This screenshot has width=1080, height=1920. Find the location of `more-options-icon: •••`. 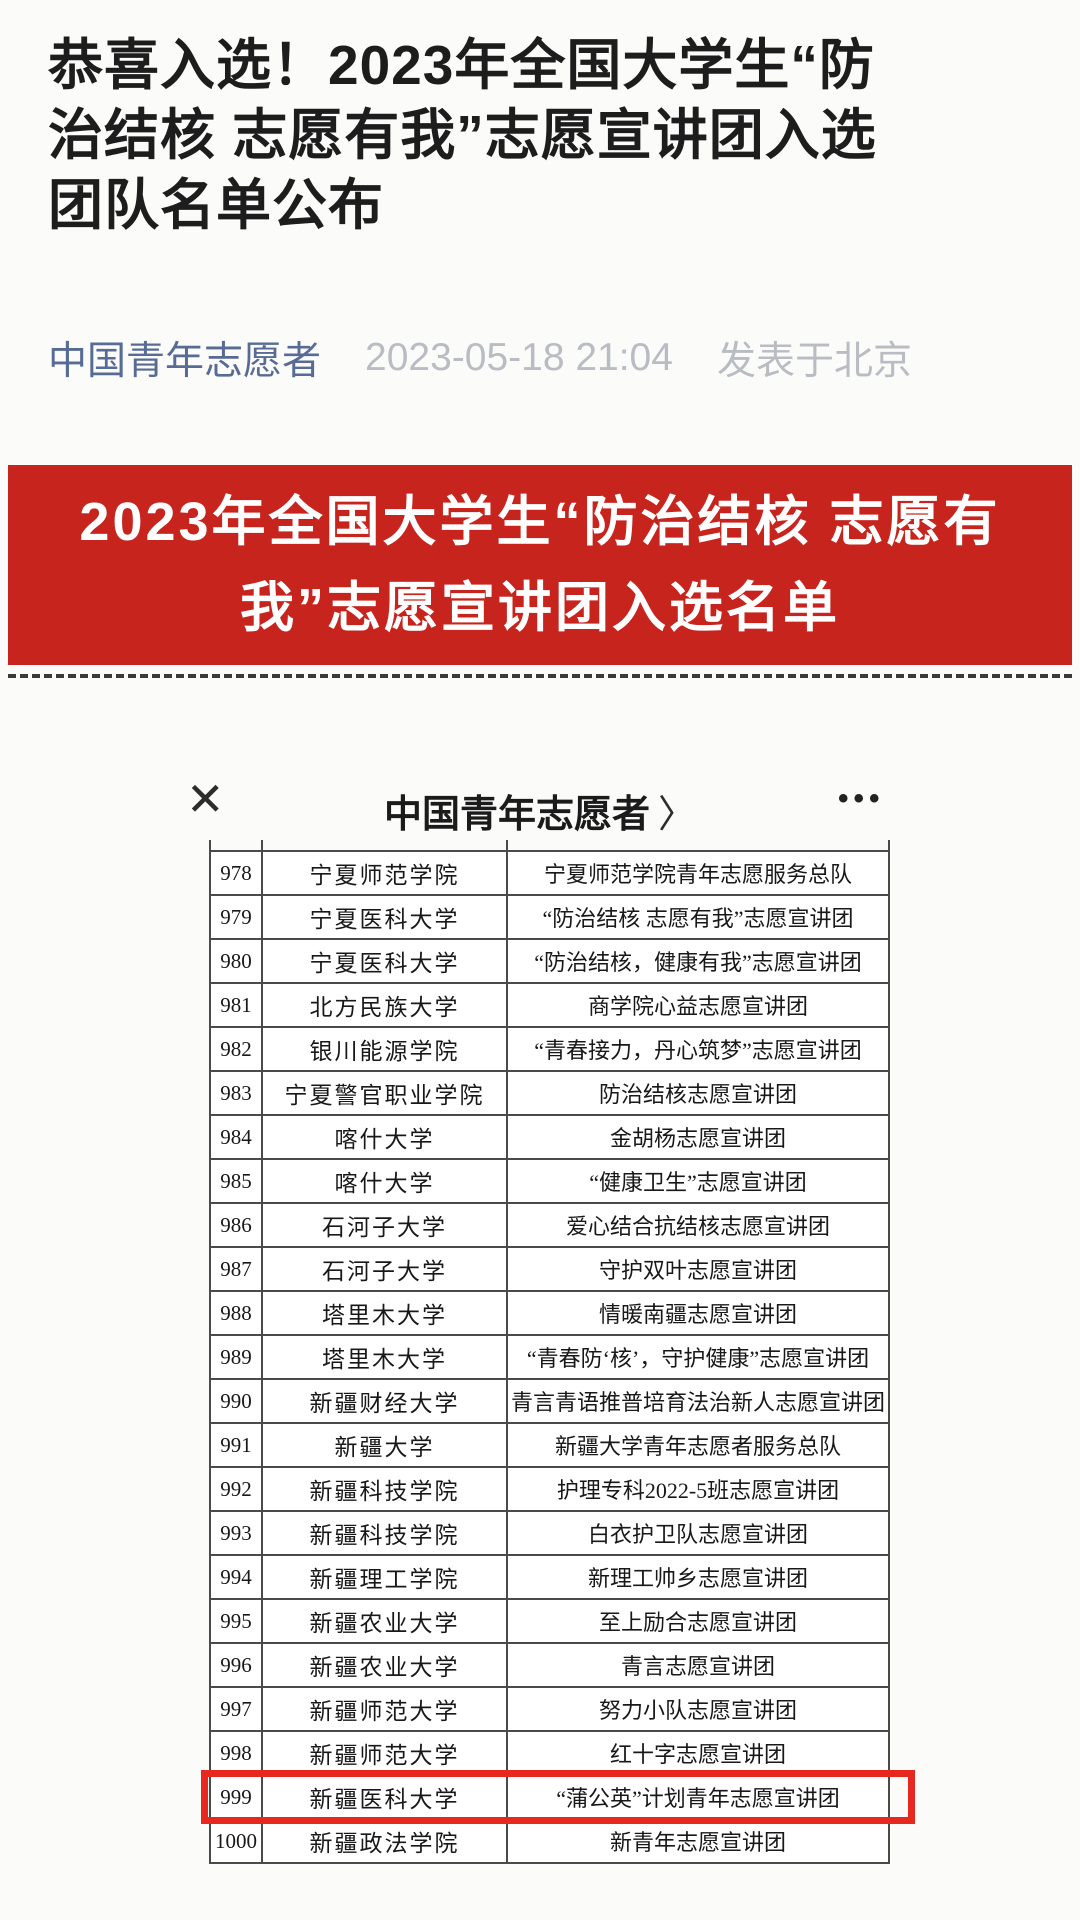

more-options-icon: ••• is located at coordinates (861, 798).